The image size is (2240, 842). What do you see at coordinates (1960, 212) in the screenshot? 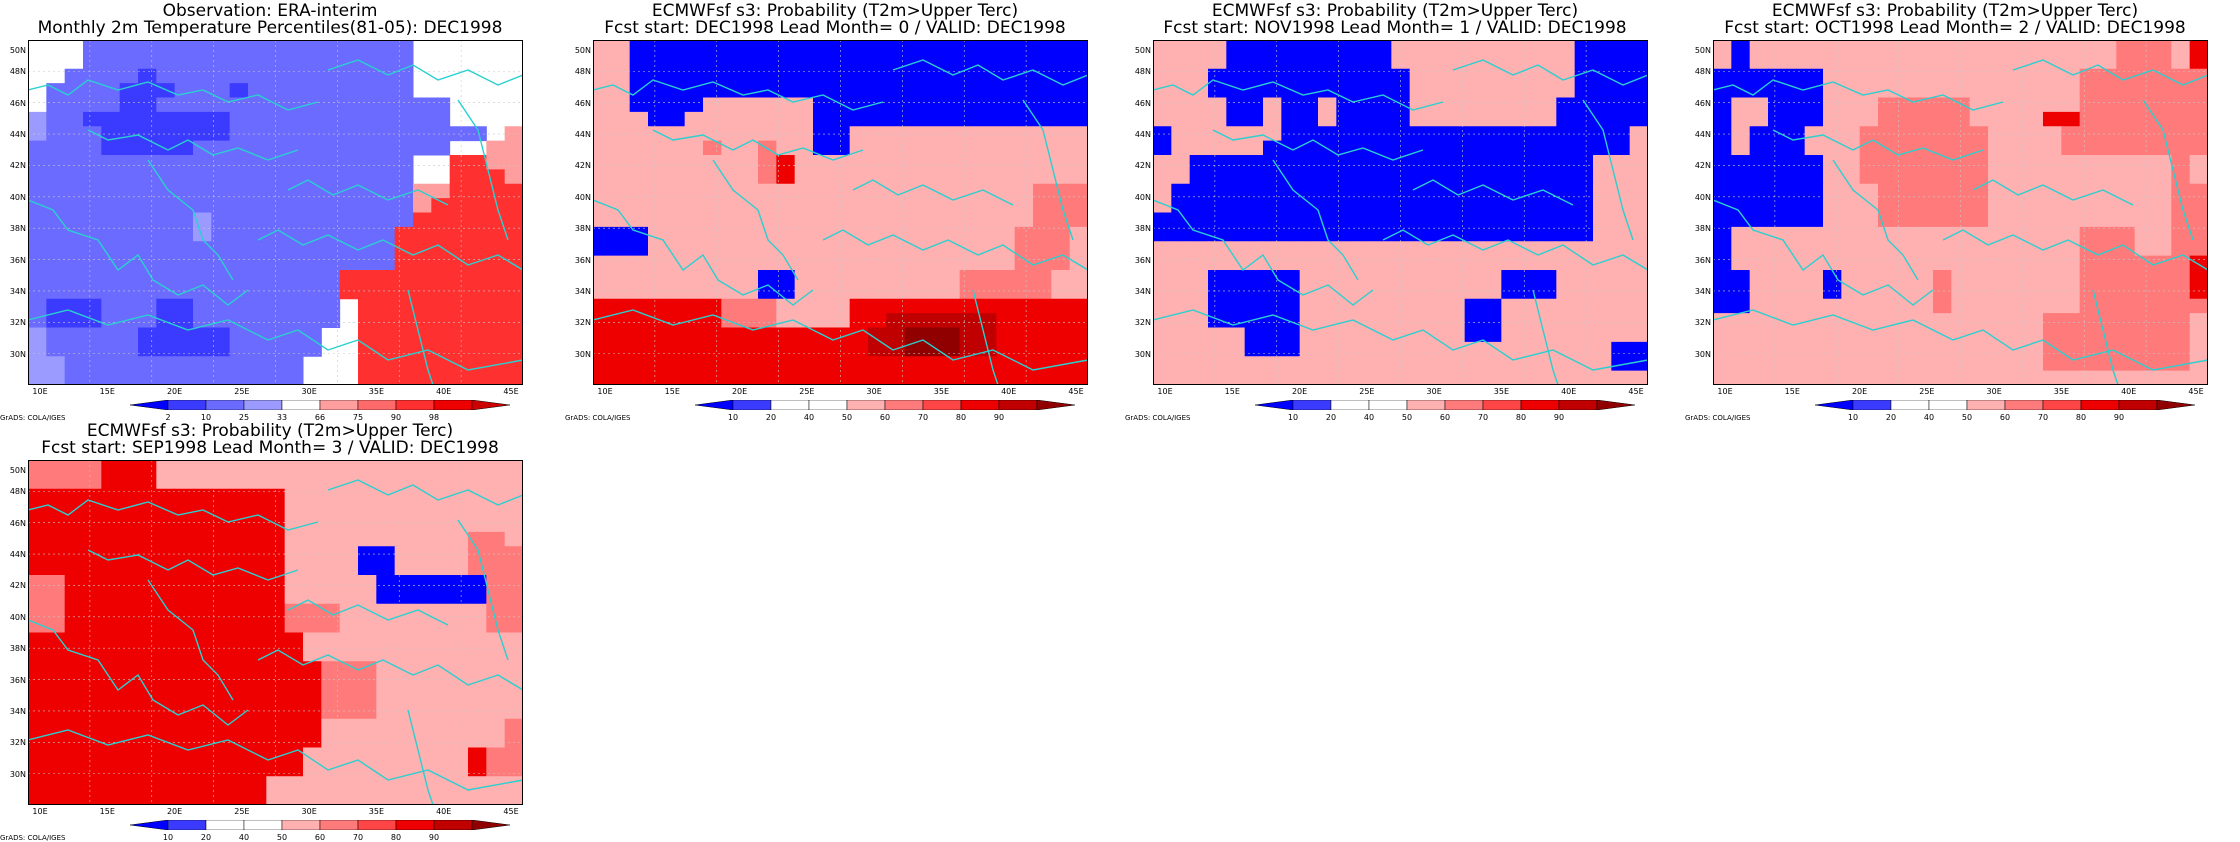
I see `map-frame` at bounding box center [1960, 212].